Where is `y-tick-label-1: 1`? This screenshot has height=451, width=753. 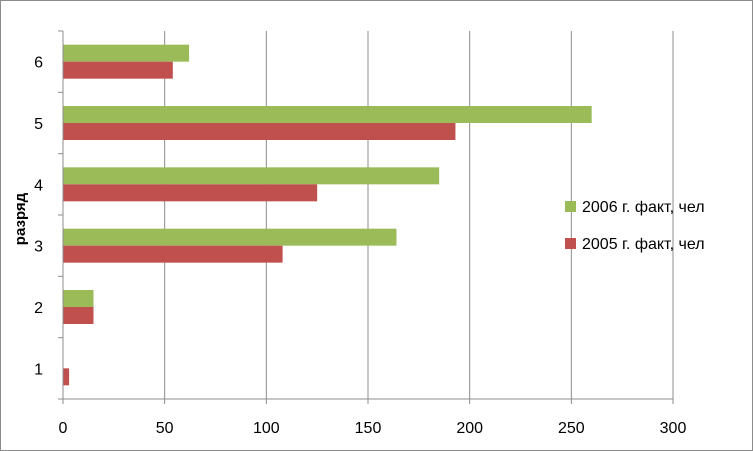
y-tick-label-1: 1 is located at coordinates (38, 369).